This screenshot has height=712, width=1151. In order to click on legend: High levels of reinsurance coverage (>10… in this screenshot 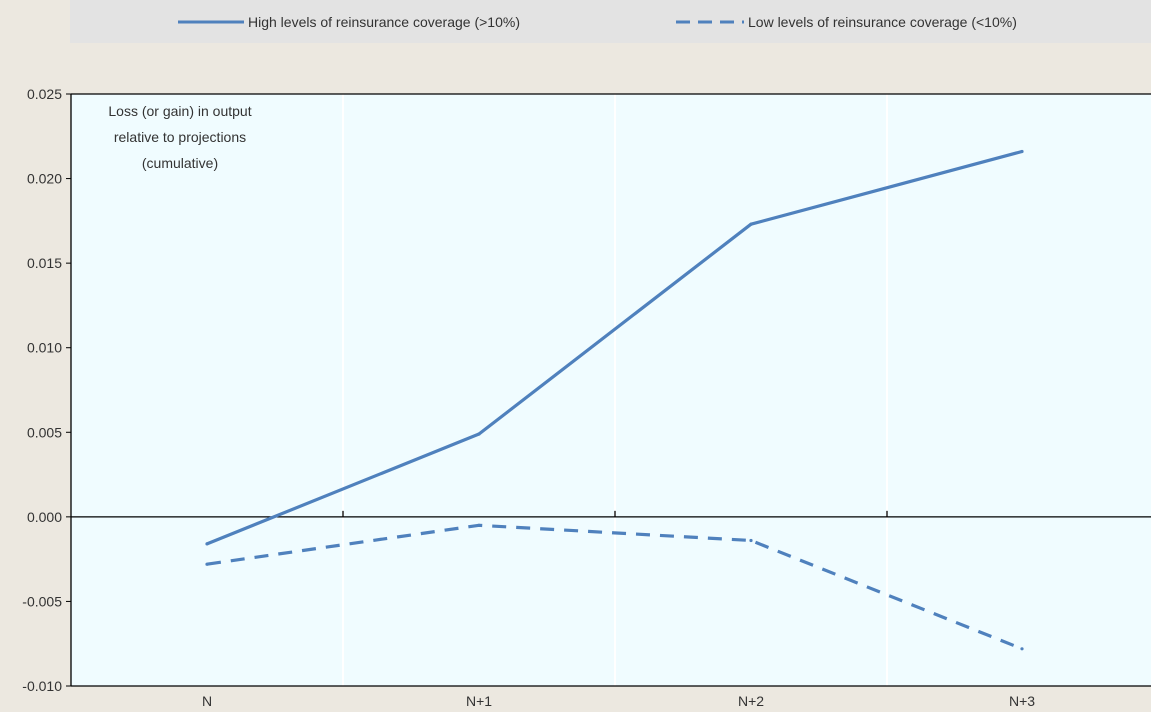, I will do `click(610, 21)`.